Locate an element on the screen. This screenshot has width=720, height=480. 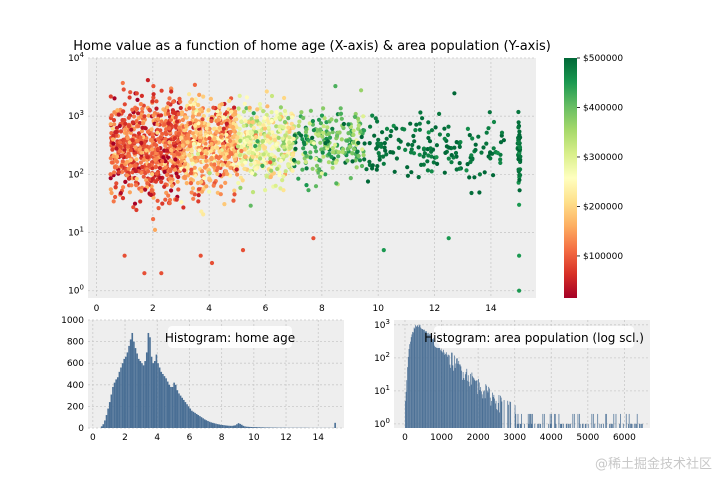
colorbar-tick-label: $400000 is located at coordinates (603, 108).